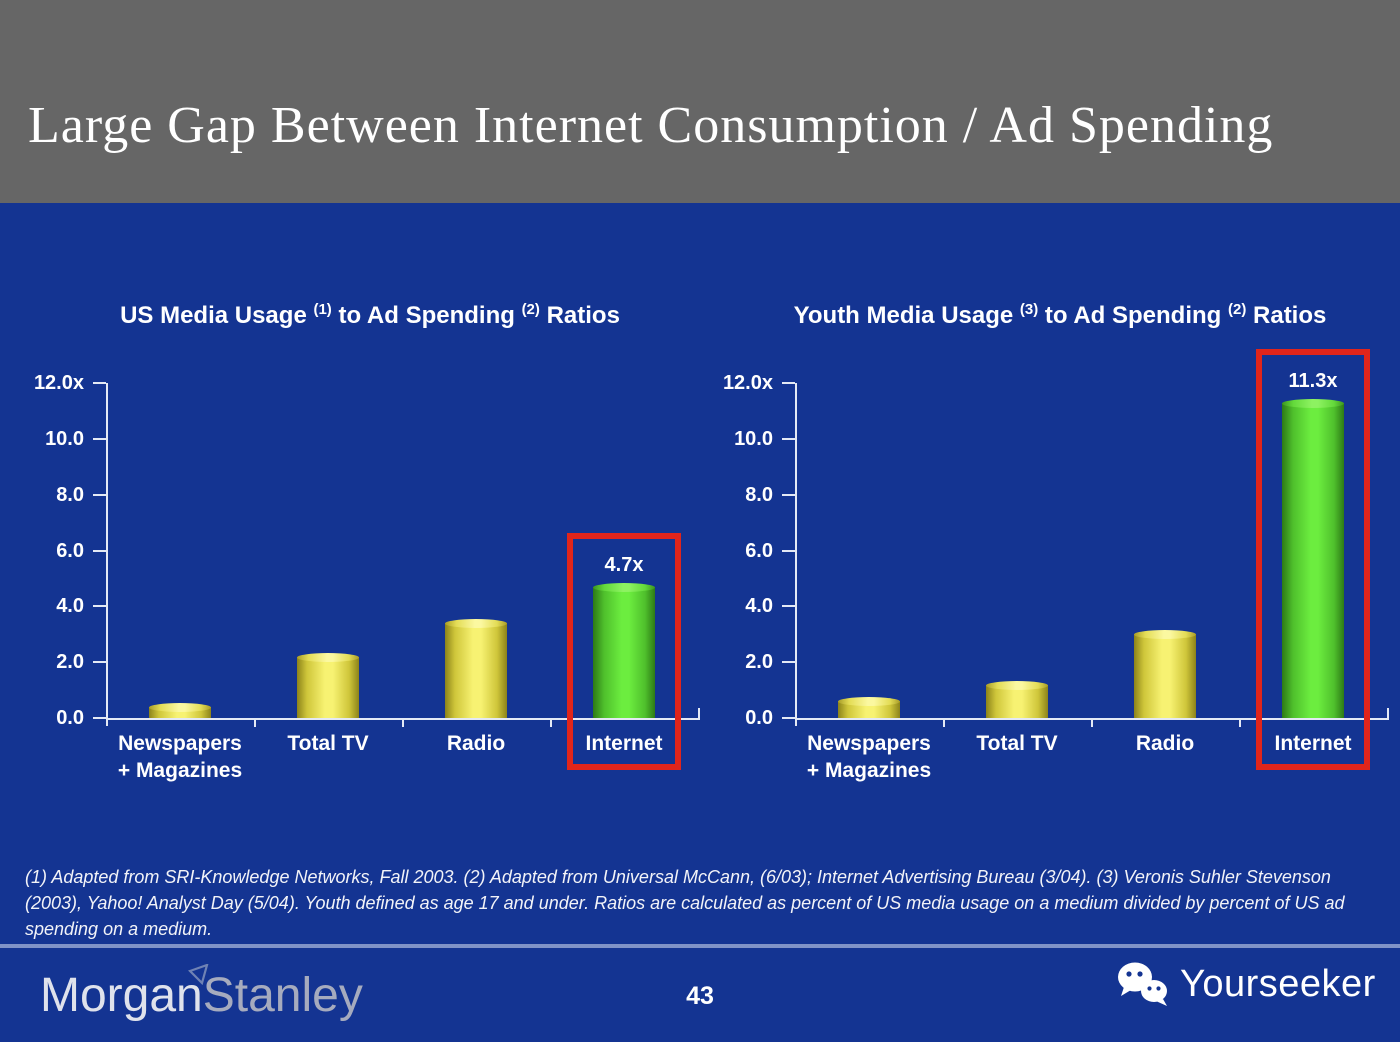 The height and width of the screenshot is (1042, 1400). I want to click on footer-separator, so click(700, 946).